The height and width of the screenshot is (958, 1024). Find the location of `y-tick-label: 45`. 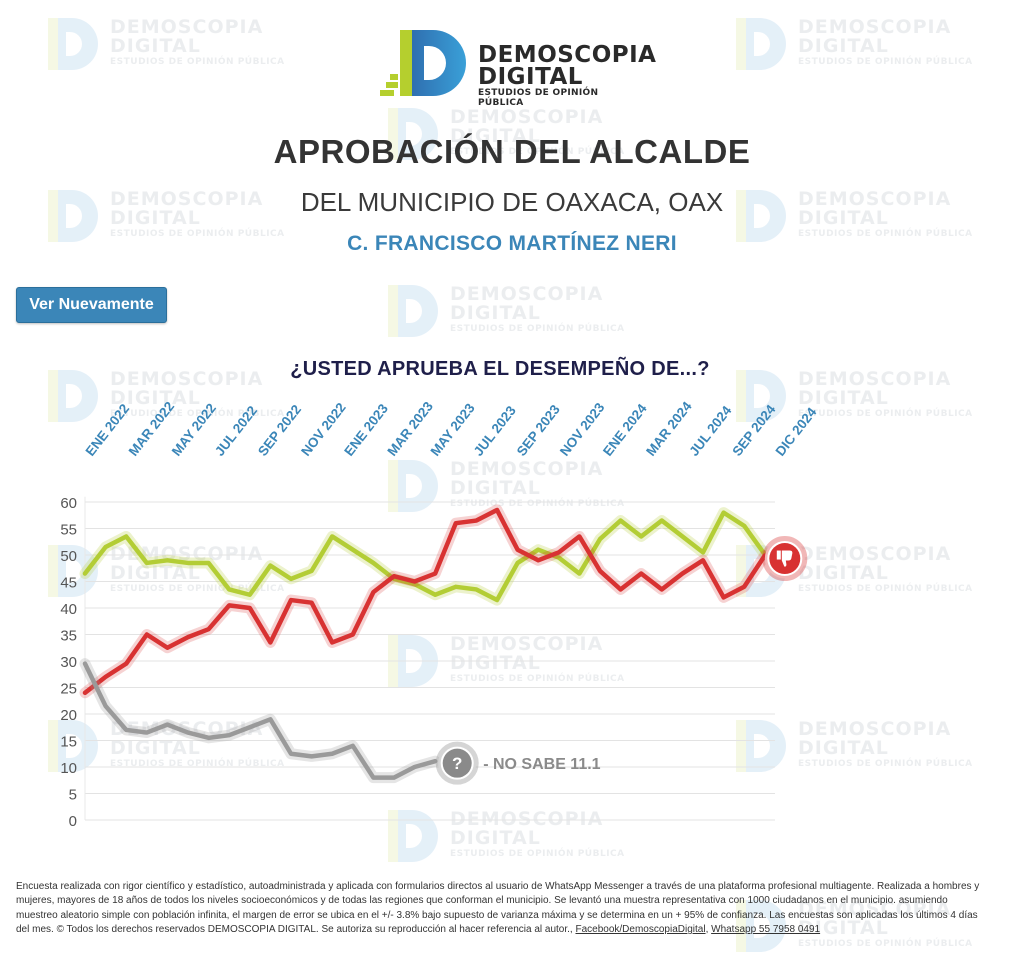

y-tick-label: 45 is located at coordinates (68, 583).